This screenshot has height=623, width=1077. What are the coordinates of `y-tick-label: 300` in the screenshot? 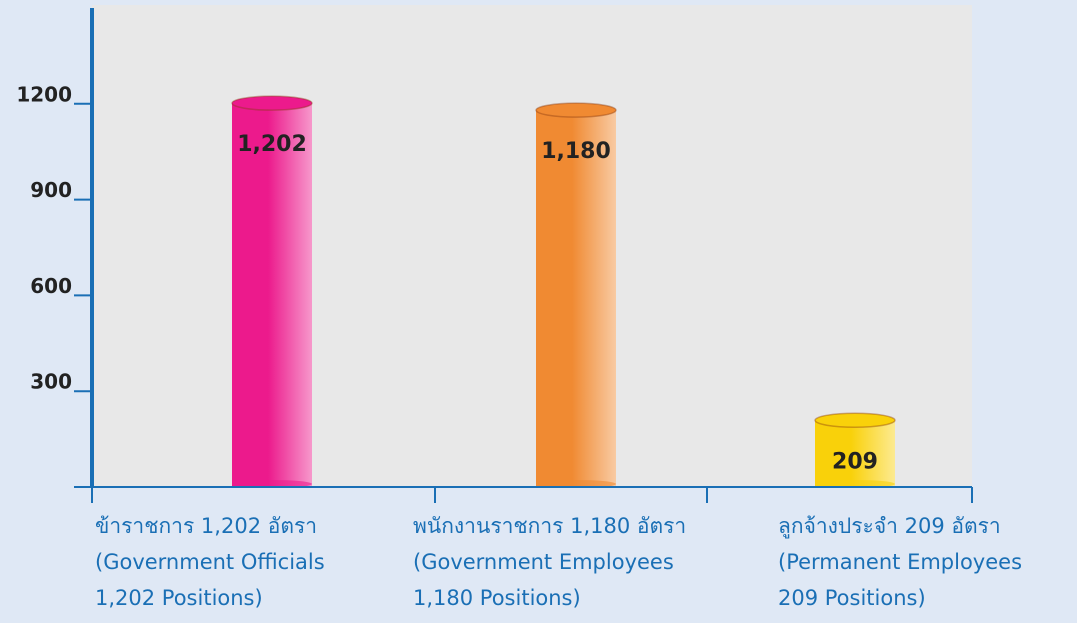 It's located at (51, 382).